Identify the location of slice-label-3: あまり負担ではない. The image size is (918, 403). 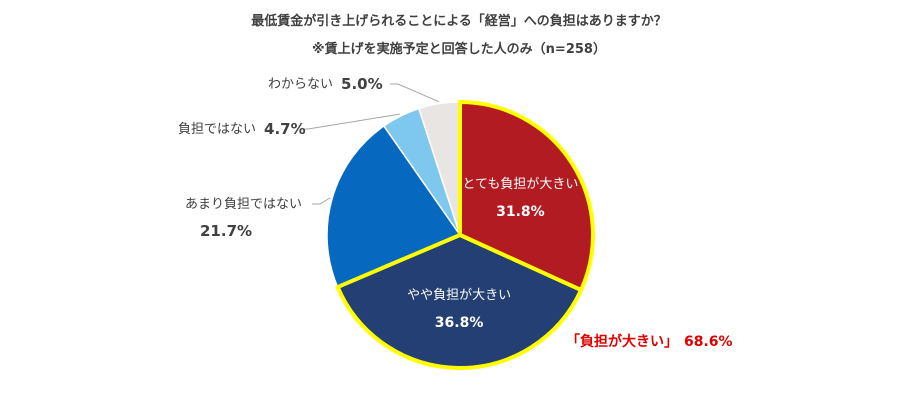
(243, 204).